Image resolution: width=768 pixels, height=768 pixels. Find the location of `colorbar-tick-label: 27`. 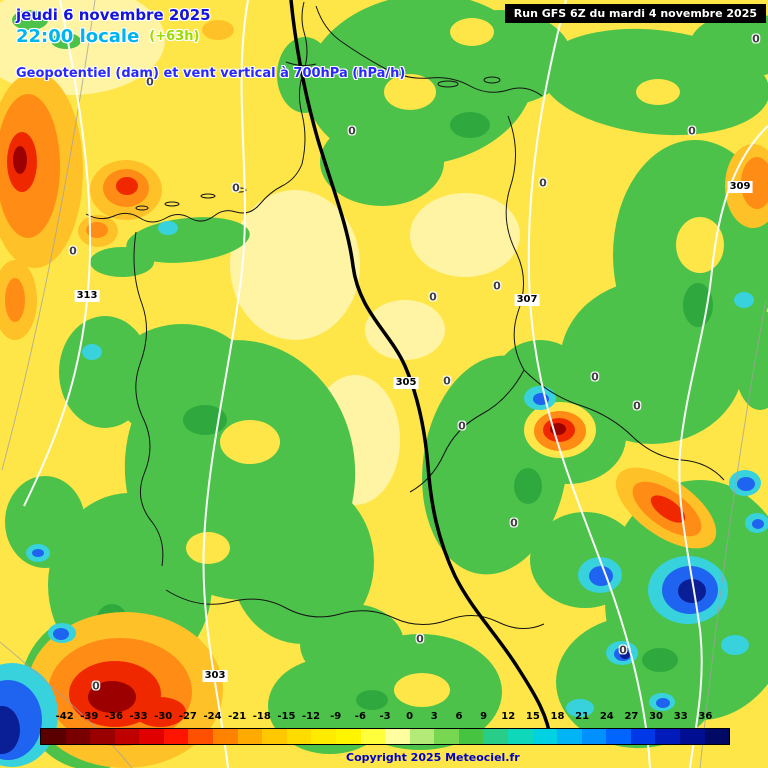

colorbar-tick-label: 27 is located at coordinates (631, 716).